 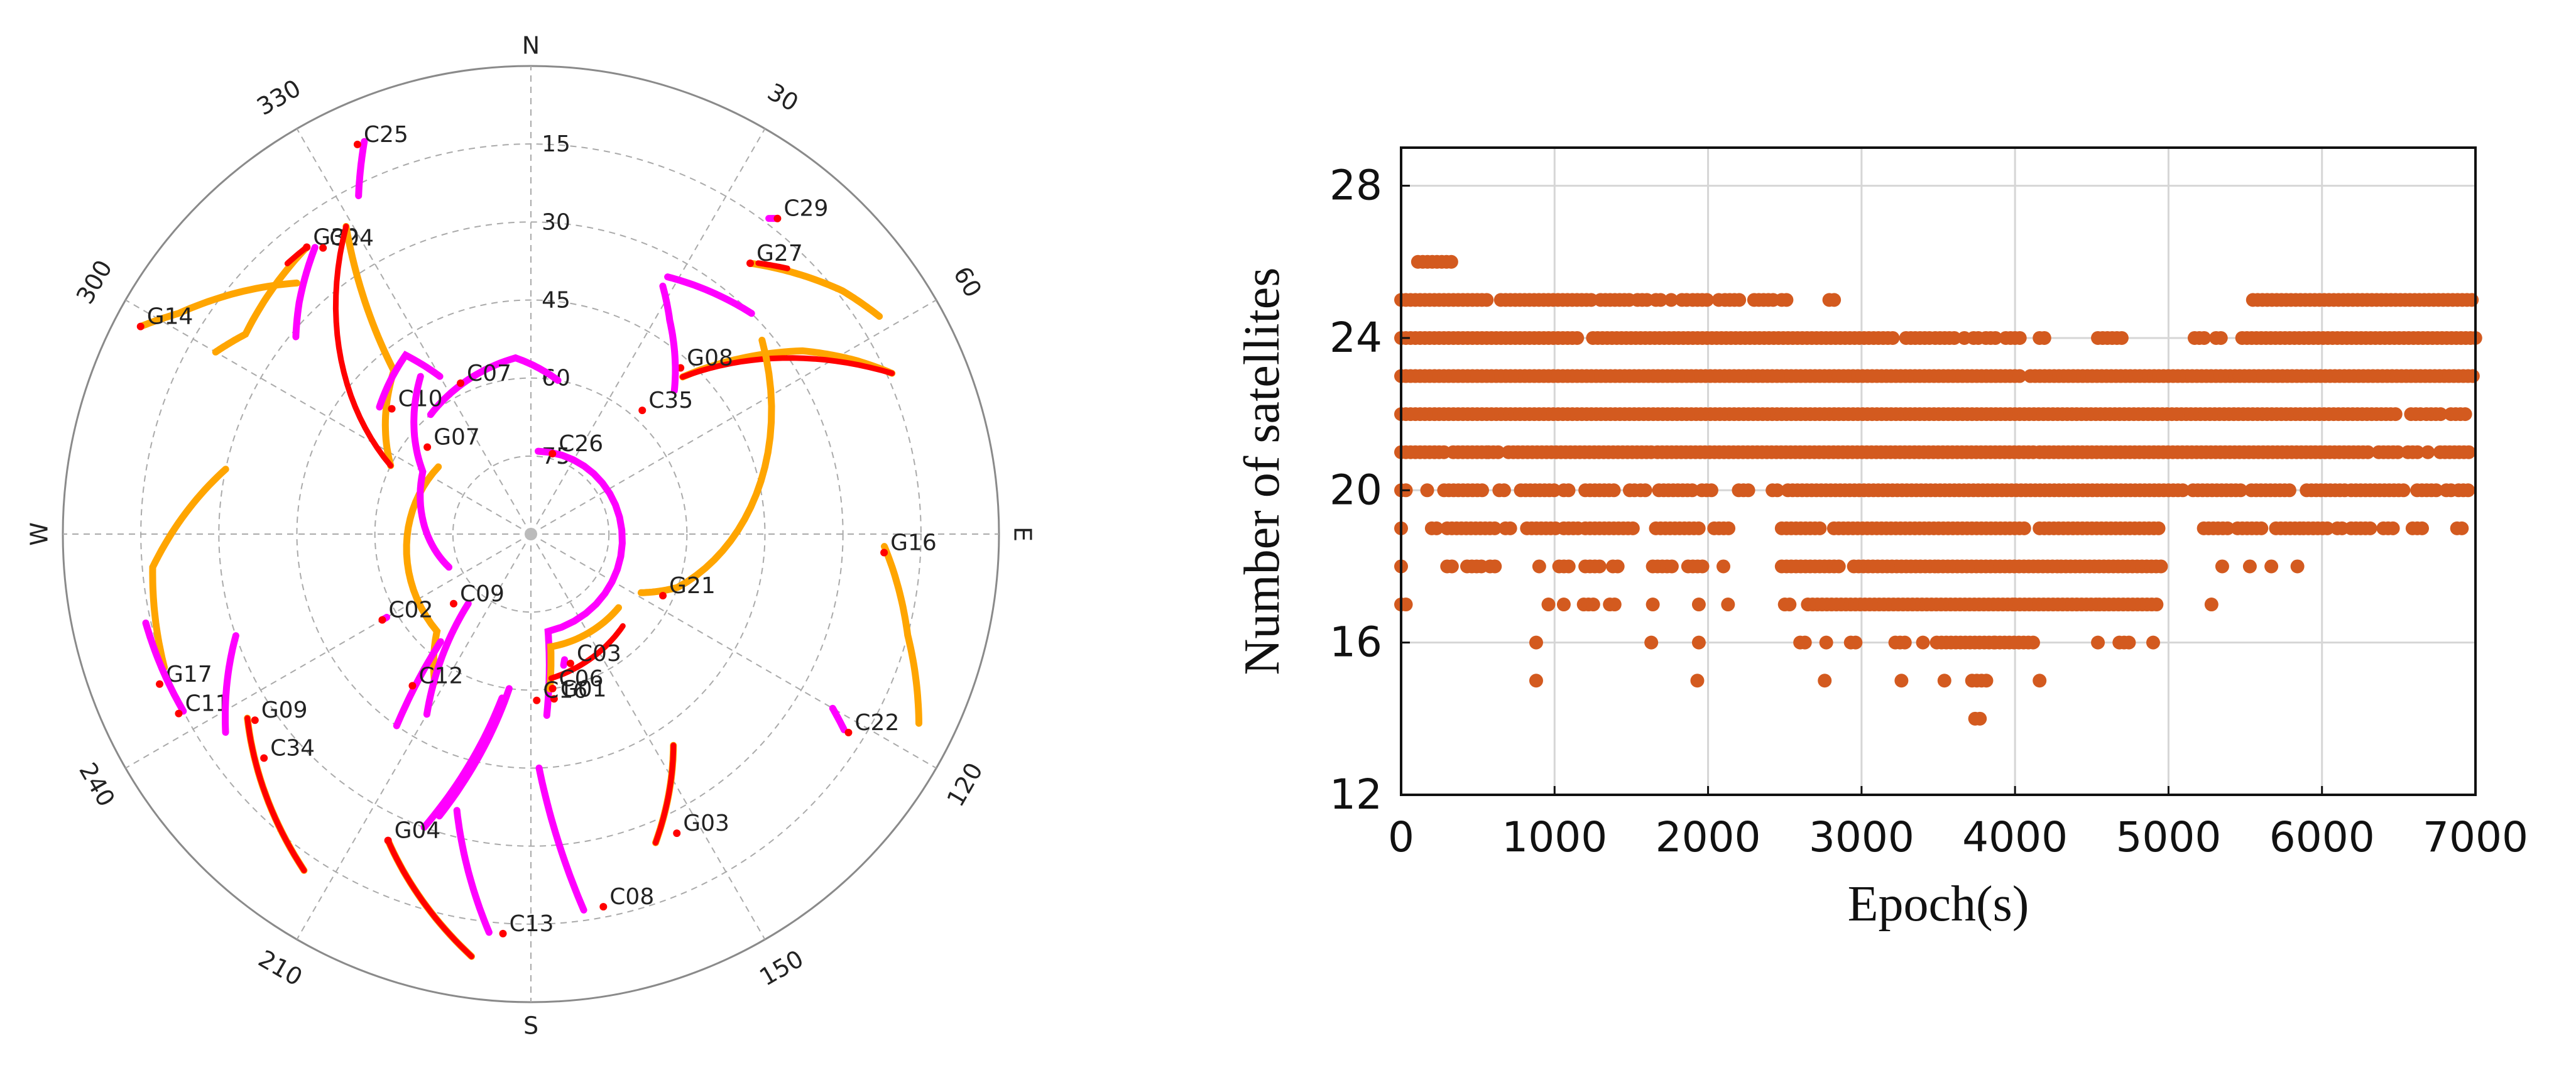 I want to click on marker-C29, so click(x=777, y=218).